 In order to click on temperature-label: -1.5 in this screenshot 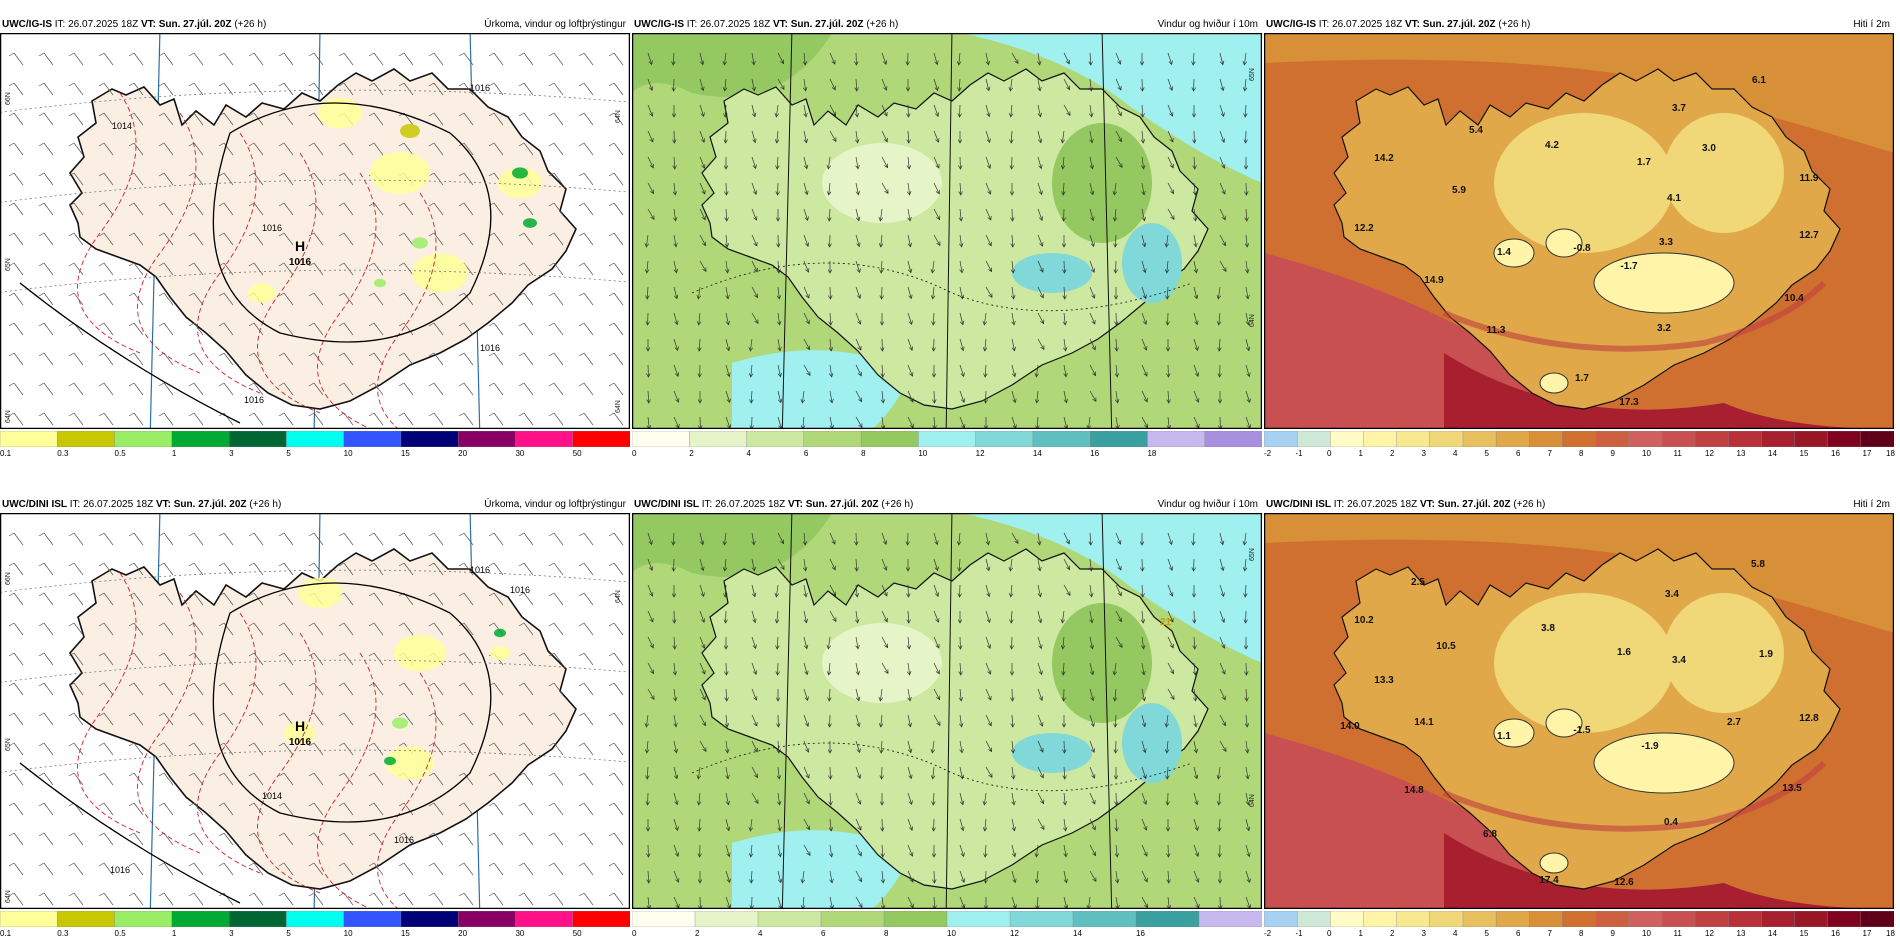, I will do `click(1582, 730)`.